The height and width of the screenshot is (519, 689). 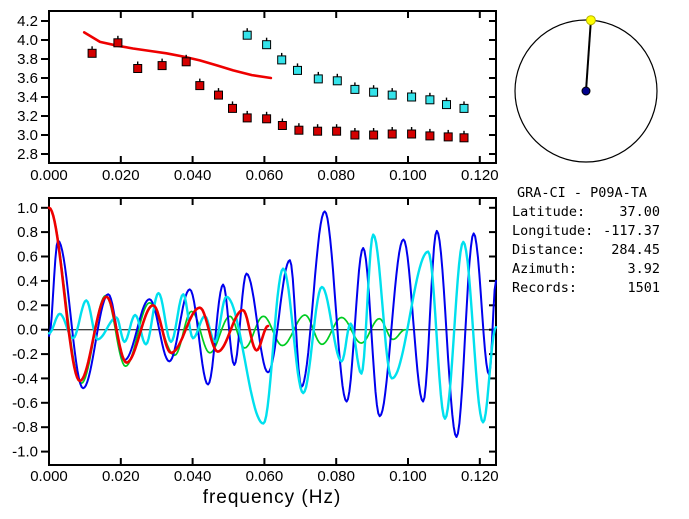 What do you see at coordinates (27, 40) in the screenshot?
I see `y-tick-label: 4.0` at bounding box center [27, 40].